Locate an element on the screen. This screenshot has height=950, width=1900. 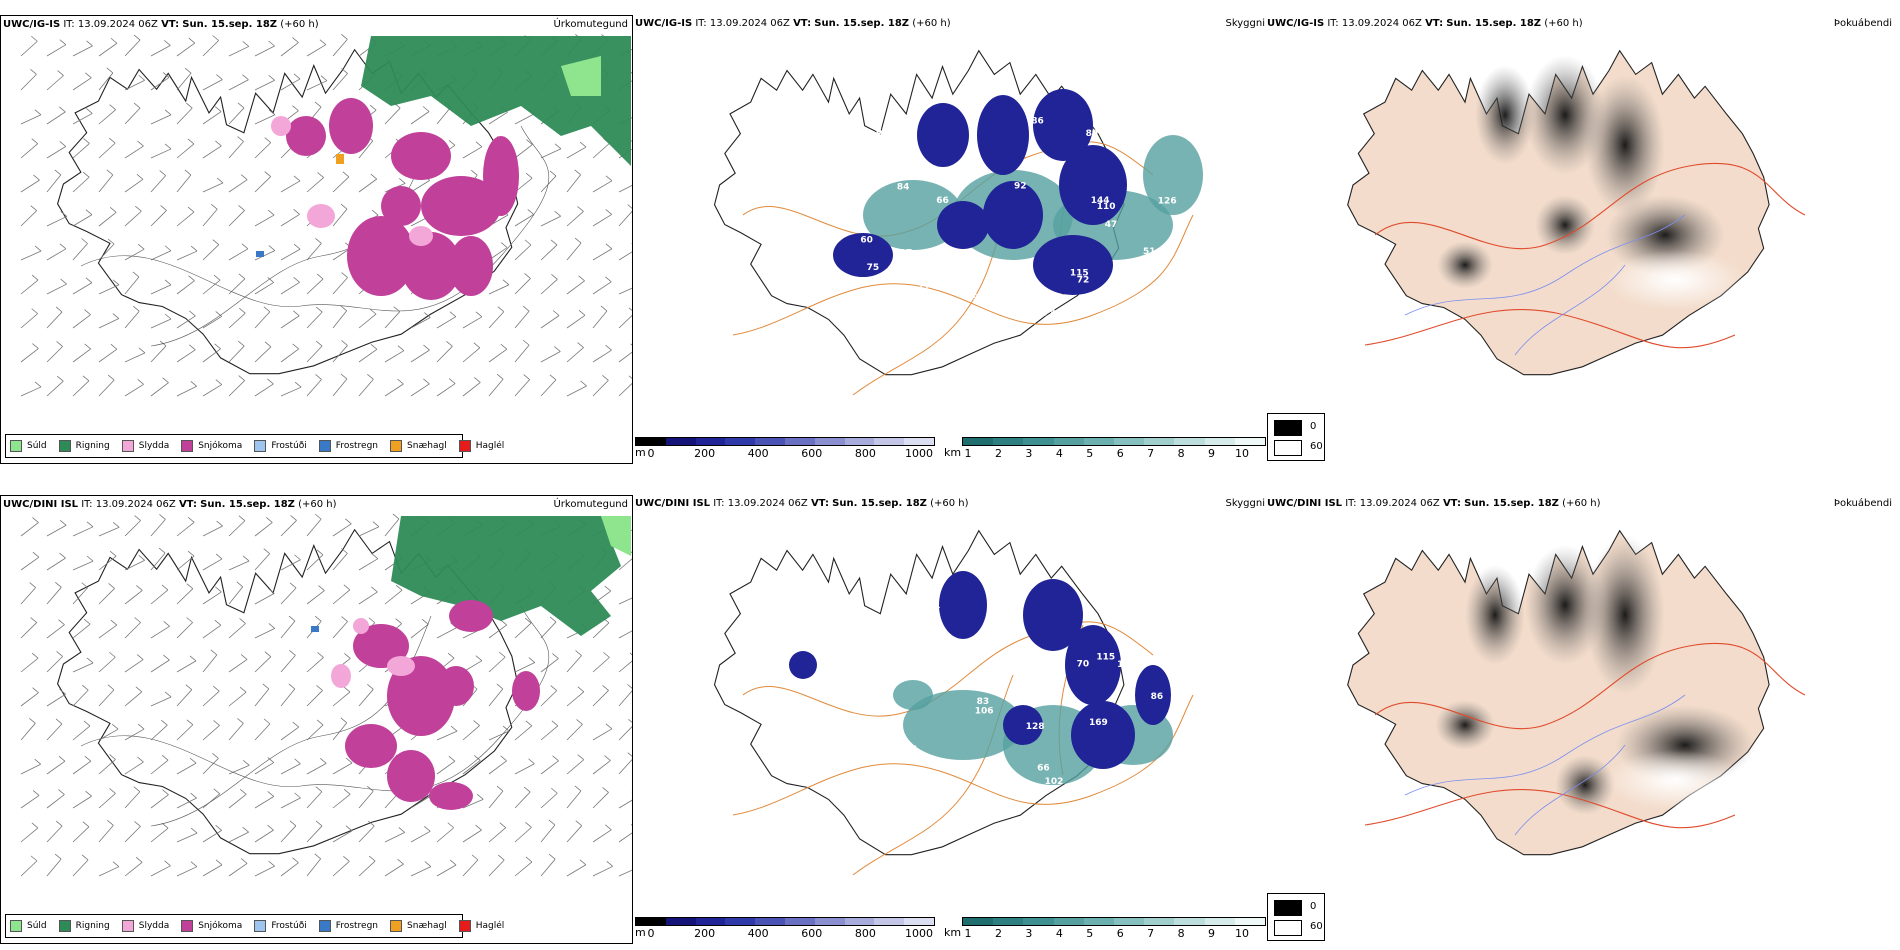
ceiling-value-label: 89 is located at coordinates (972, 299).